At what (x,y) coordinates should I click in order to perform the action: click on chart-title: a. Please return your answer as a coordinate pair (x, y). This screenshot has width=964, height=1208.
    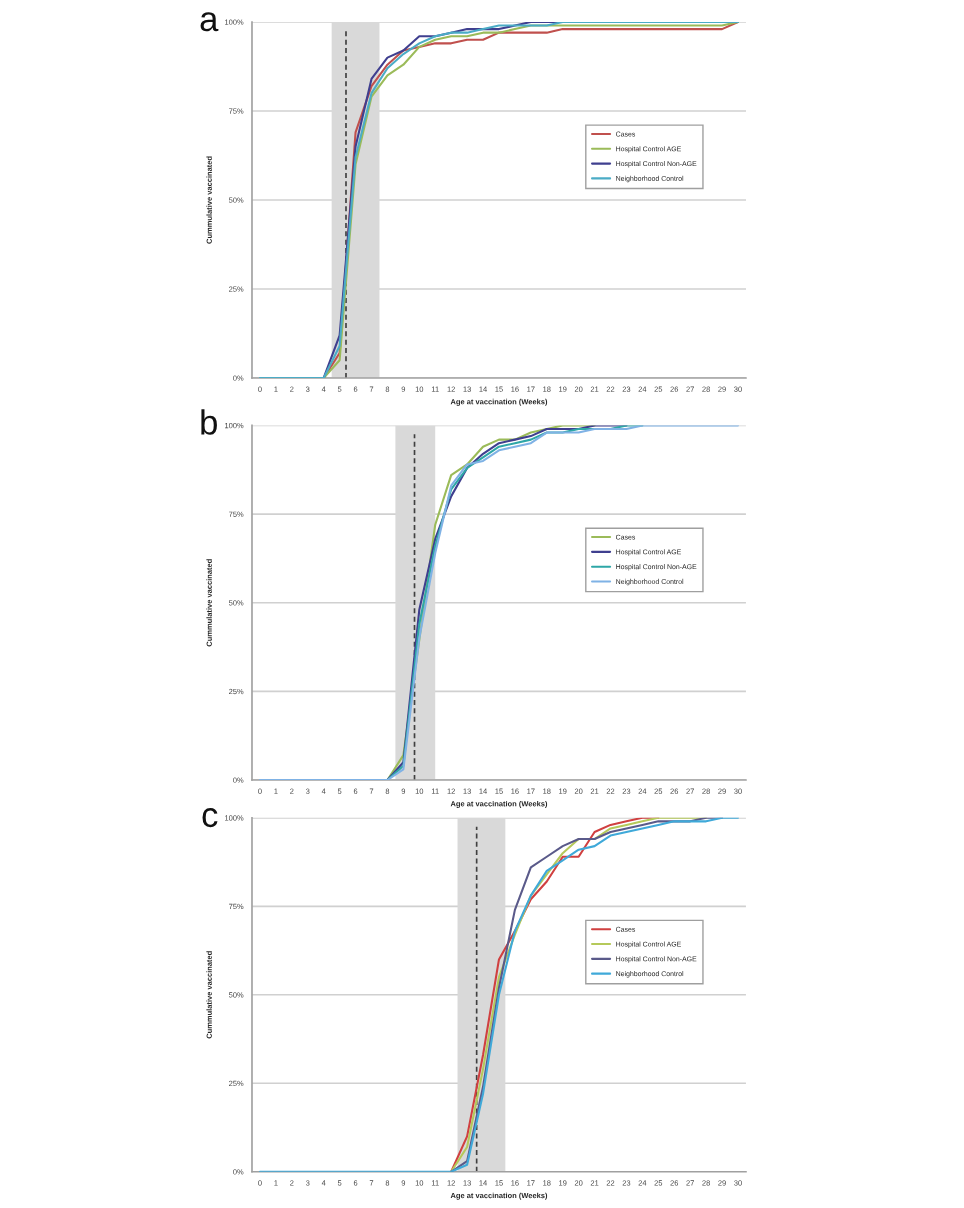
    Looking at the image, I should click on (209, 22).